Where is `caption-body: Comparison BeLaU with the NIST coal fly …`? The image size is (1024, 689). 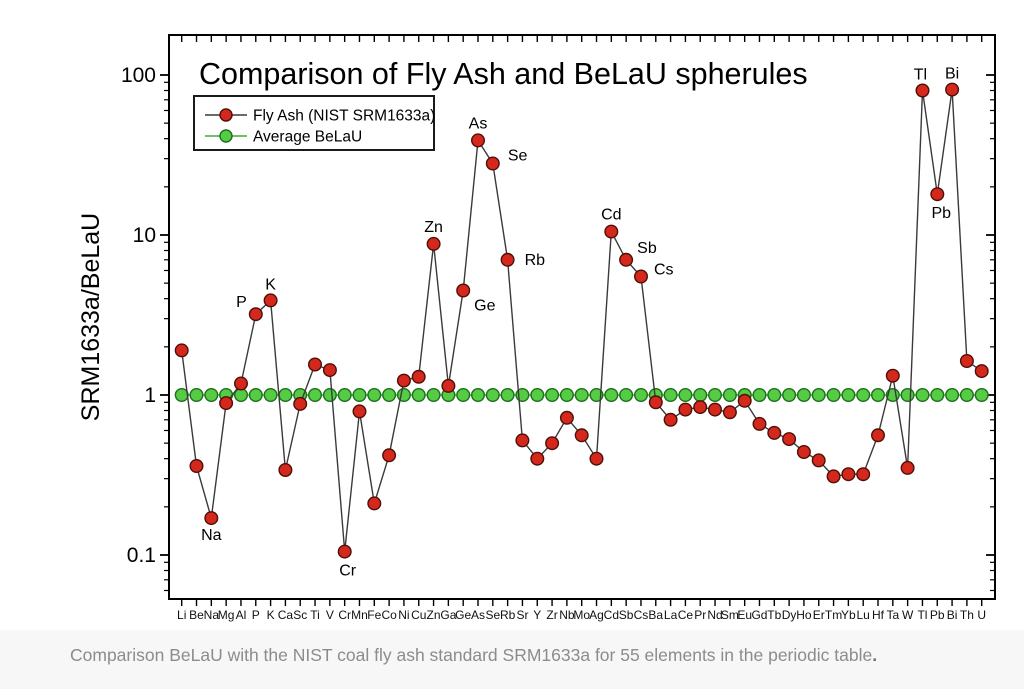
caption-body: Comparison BeLaU with the NIST coal fly … is located at coordinates (471, 655).